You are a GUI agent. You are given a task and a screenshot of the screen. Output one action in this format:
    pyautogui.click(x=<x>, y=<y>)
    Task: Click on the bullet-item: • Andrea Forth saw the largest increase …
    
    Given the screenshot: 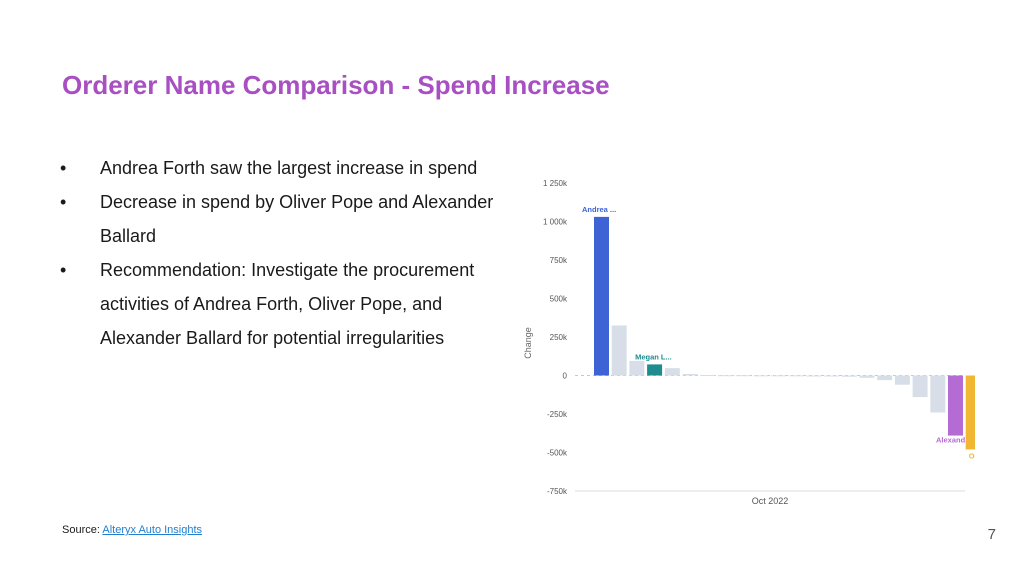 What is the action you would take?
    pyautogui.click(x=285, y=168)
    